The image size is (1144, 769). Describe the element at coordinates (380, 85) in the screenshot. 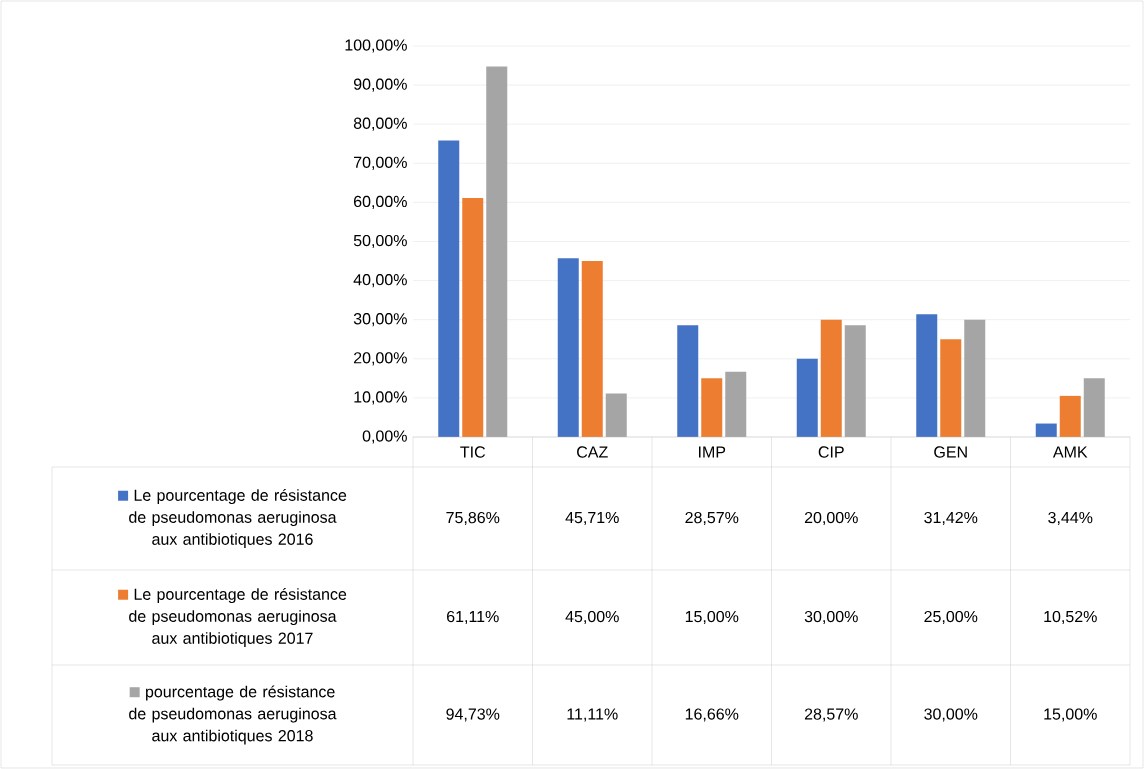

I see `y-tick-label: 90,00%` at that location.